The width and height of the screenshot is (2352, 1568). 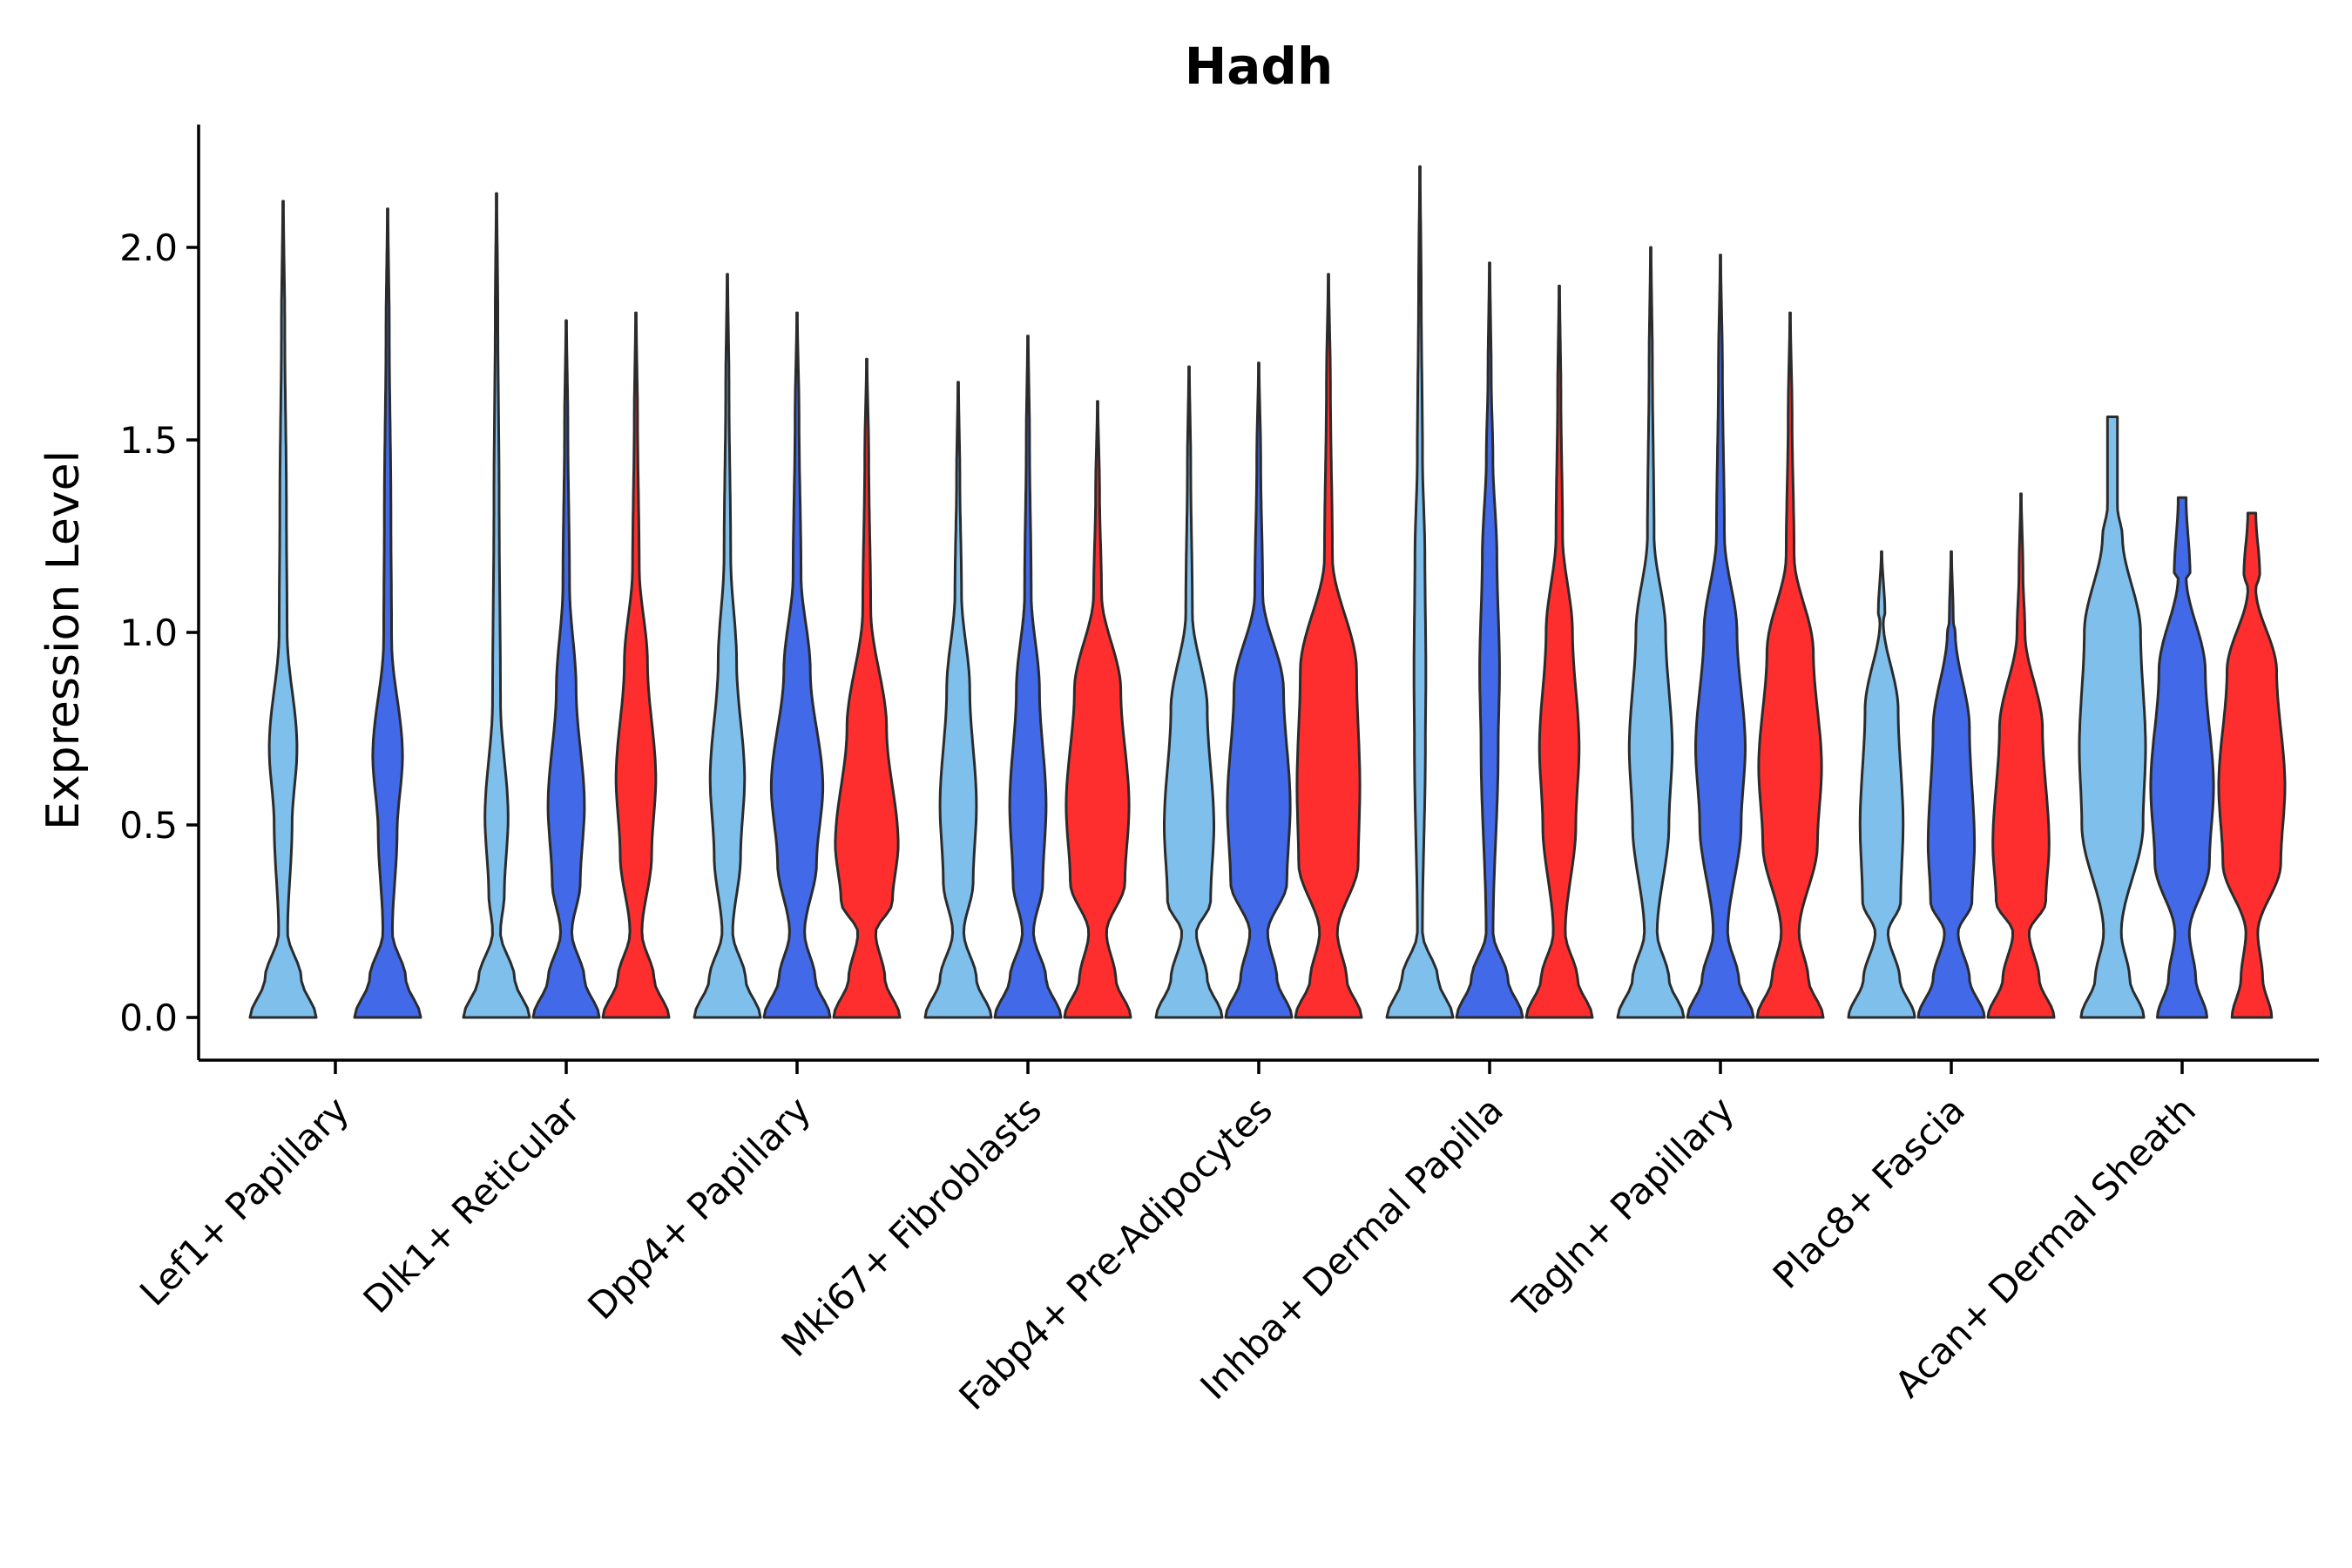 What do you see at coordinates (148, 633) in the screenshot?
I see `y-tick-label: 1.0` at bounding box center [148, 633].